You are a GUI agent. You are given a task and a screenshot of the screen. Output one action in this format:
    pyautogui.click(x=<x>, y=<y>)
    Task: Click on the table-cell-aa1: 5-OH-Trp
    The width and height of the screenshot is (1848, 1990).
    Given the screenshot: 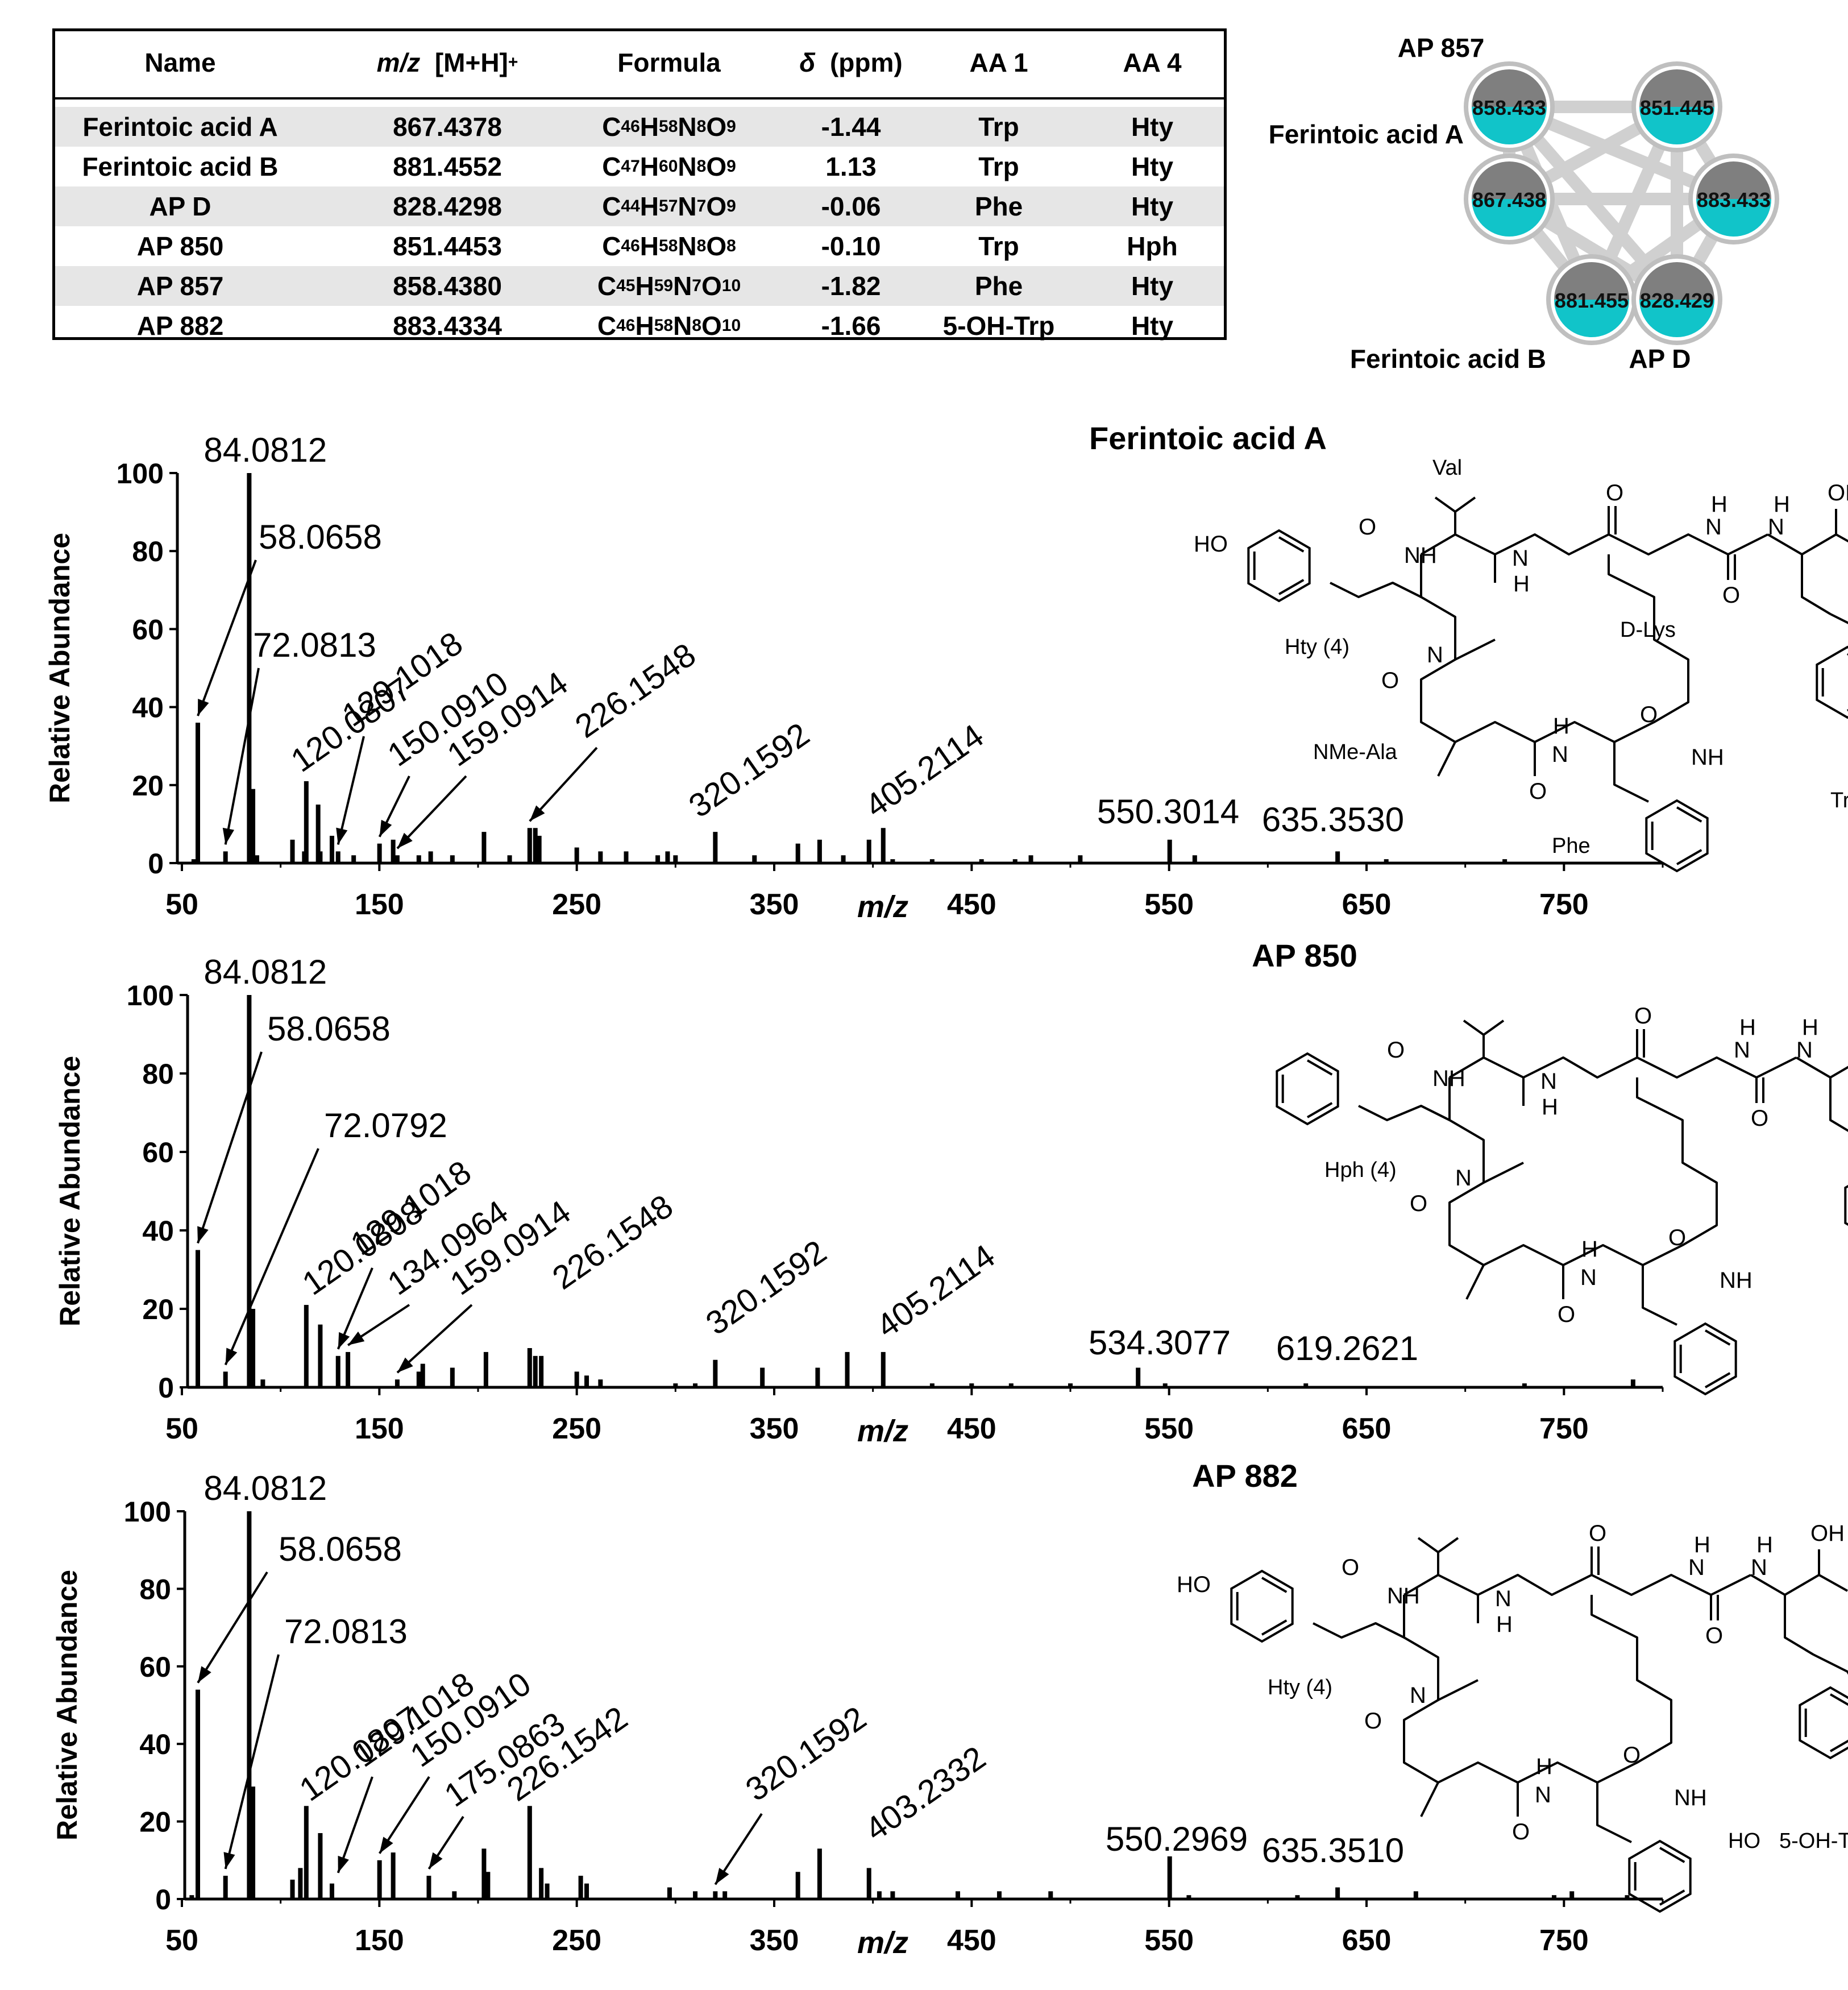 What is the action you would take?
    pyautogui.click(x=998, y=326)
    